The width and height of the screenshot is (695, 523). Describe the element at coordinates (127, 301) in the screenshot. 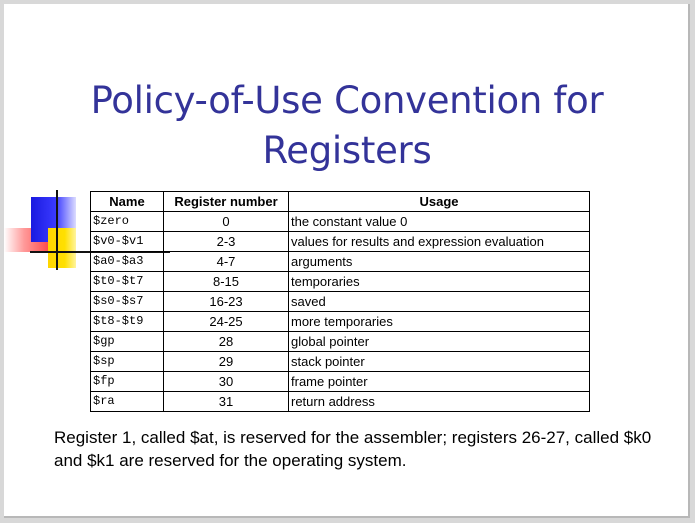

I see `register-name-cell: $s0-$s7` at that location.